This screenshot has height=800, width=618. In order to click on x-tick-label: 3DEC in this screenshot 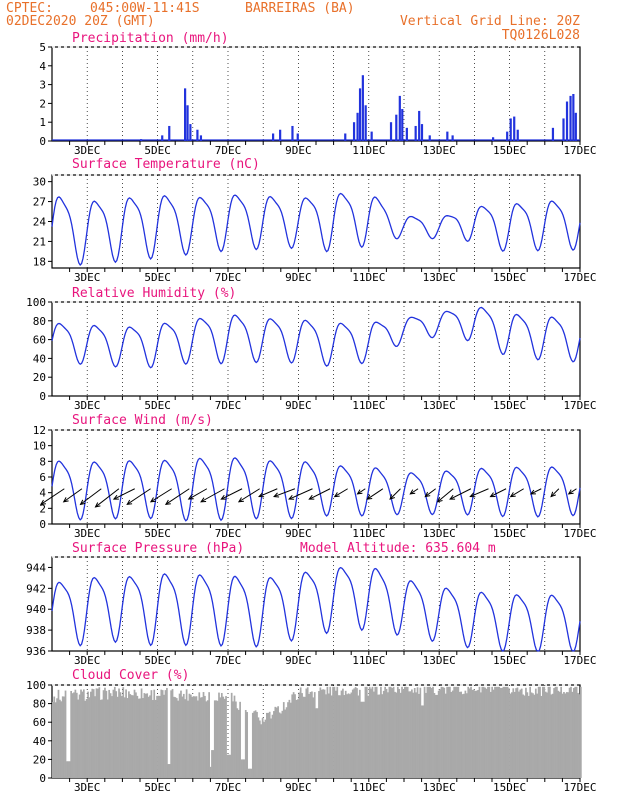, I will do `click(87, 660)`.